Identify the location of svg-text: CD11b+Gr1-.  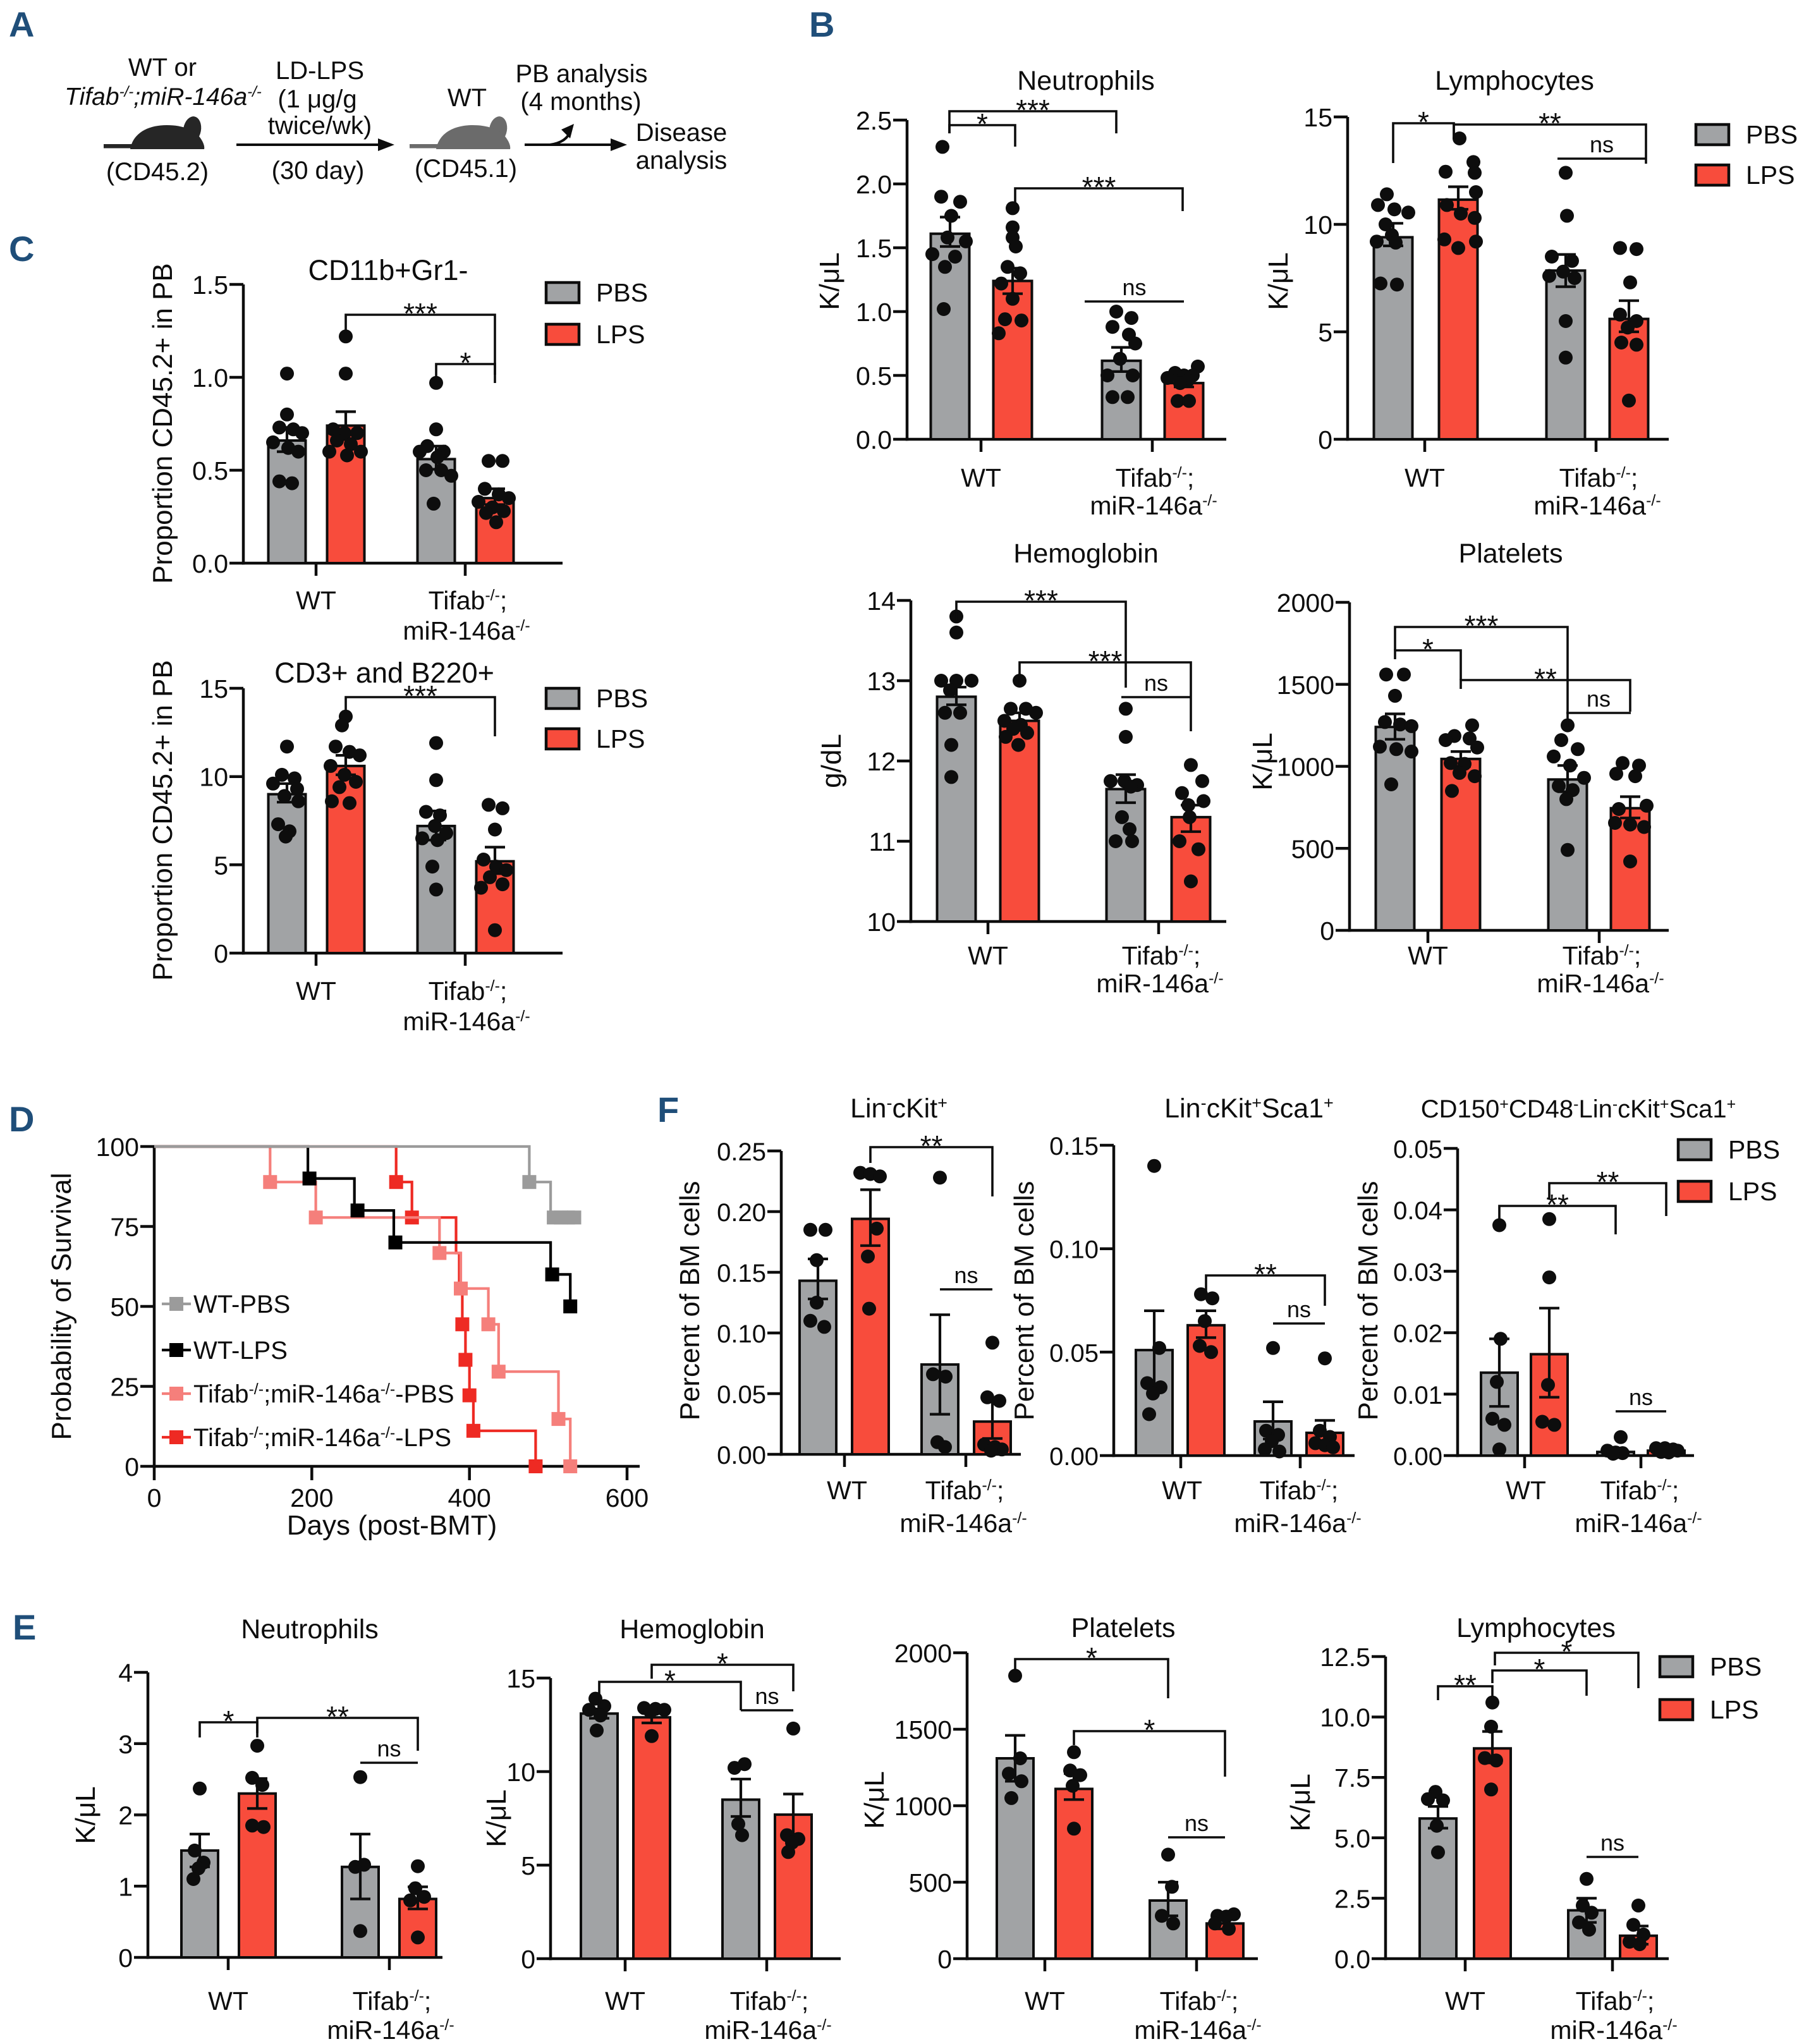
(388, 270).